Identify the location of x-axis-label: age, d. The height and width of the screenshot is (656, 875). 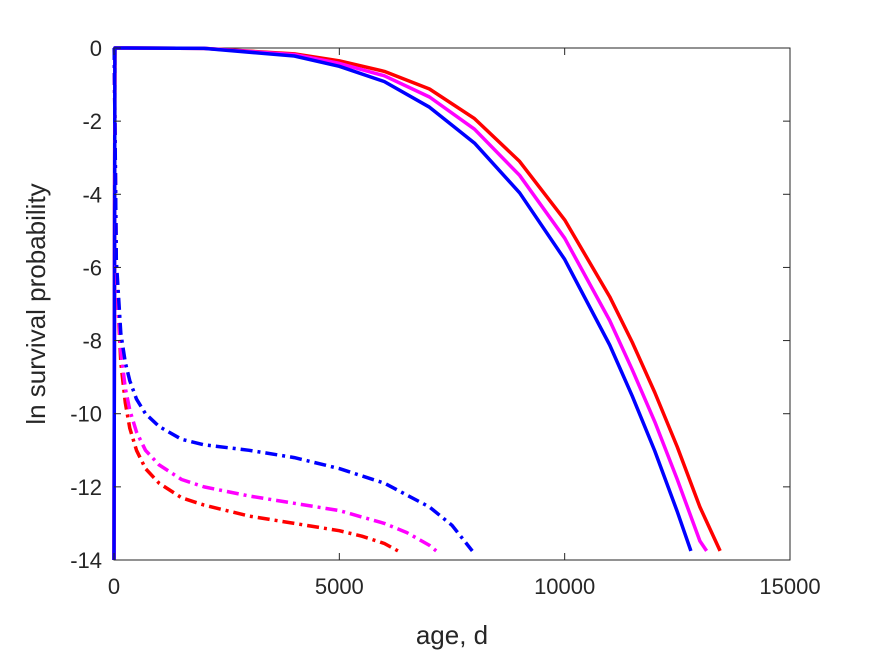
(452, 635).